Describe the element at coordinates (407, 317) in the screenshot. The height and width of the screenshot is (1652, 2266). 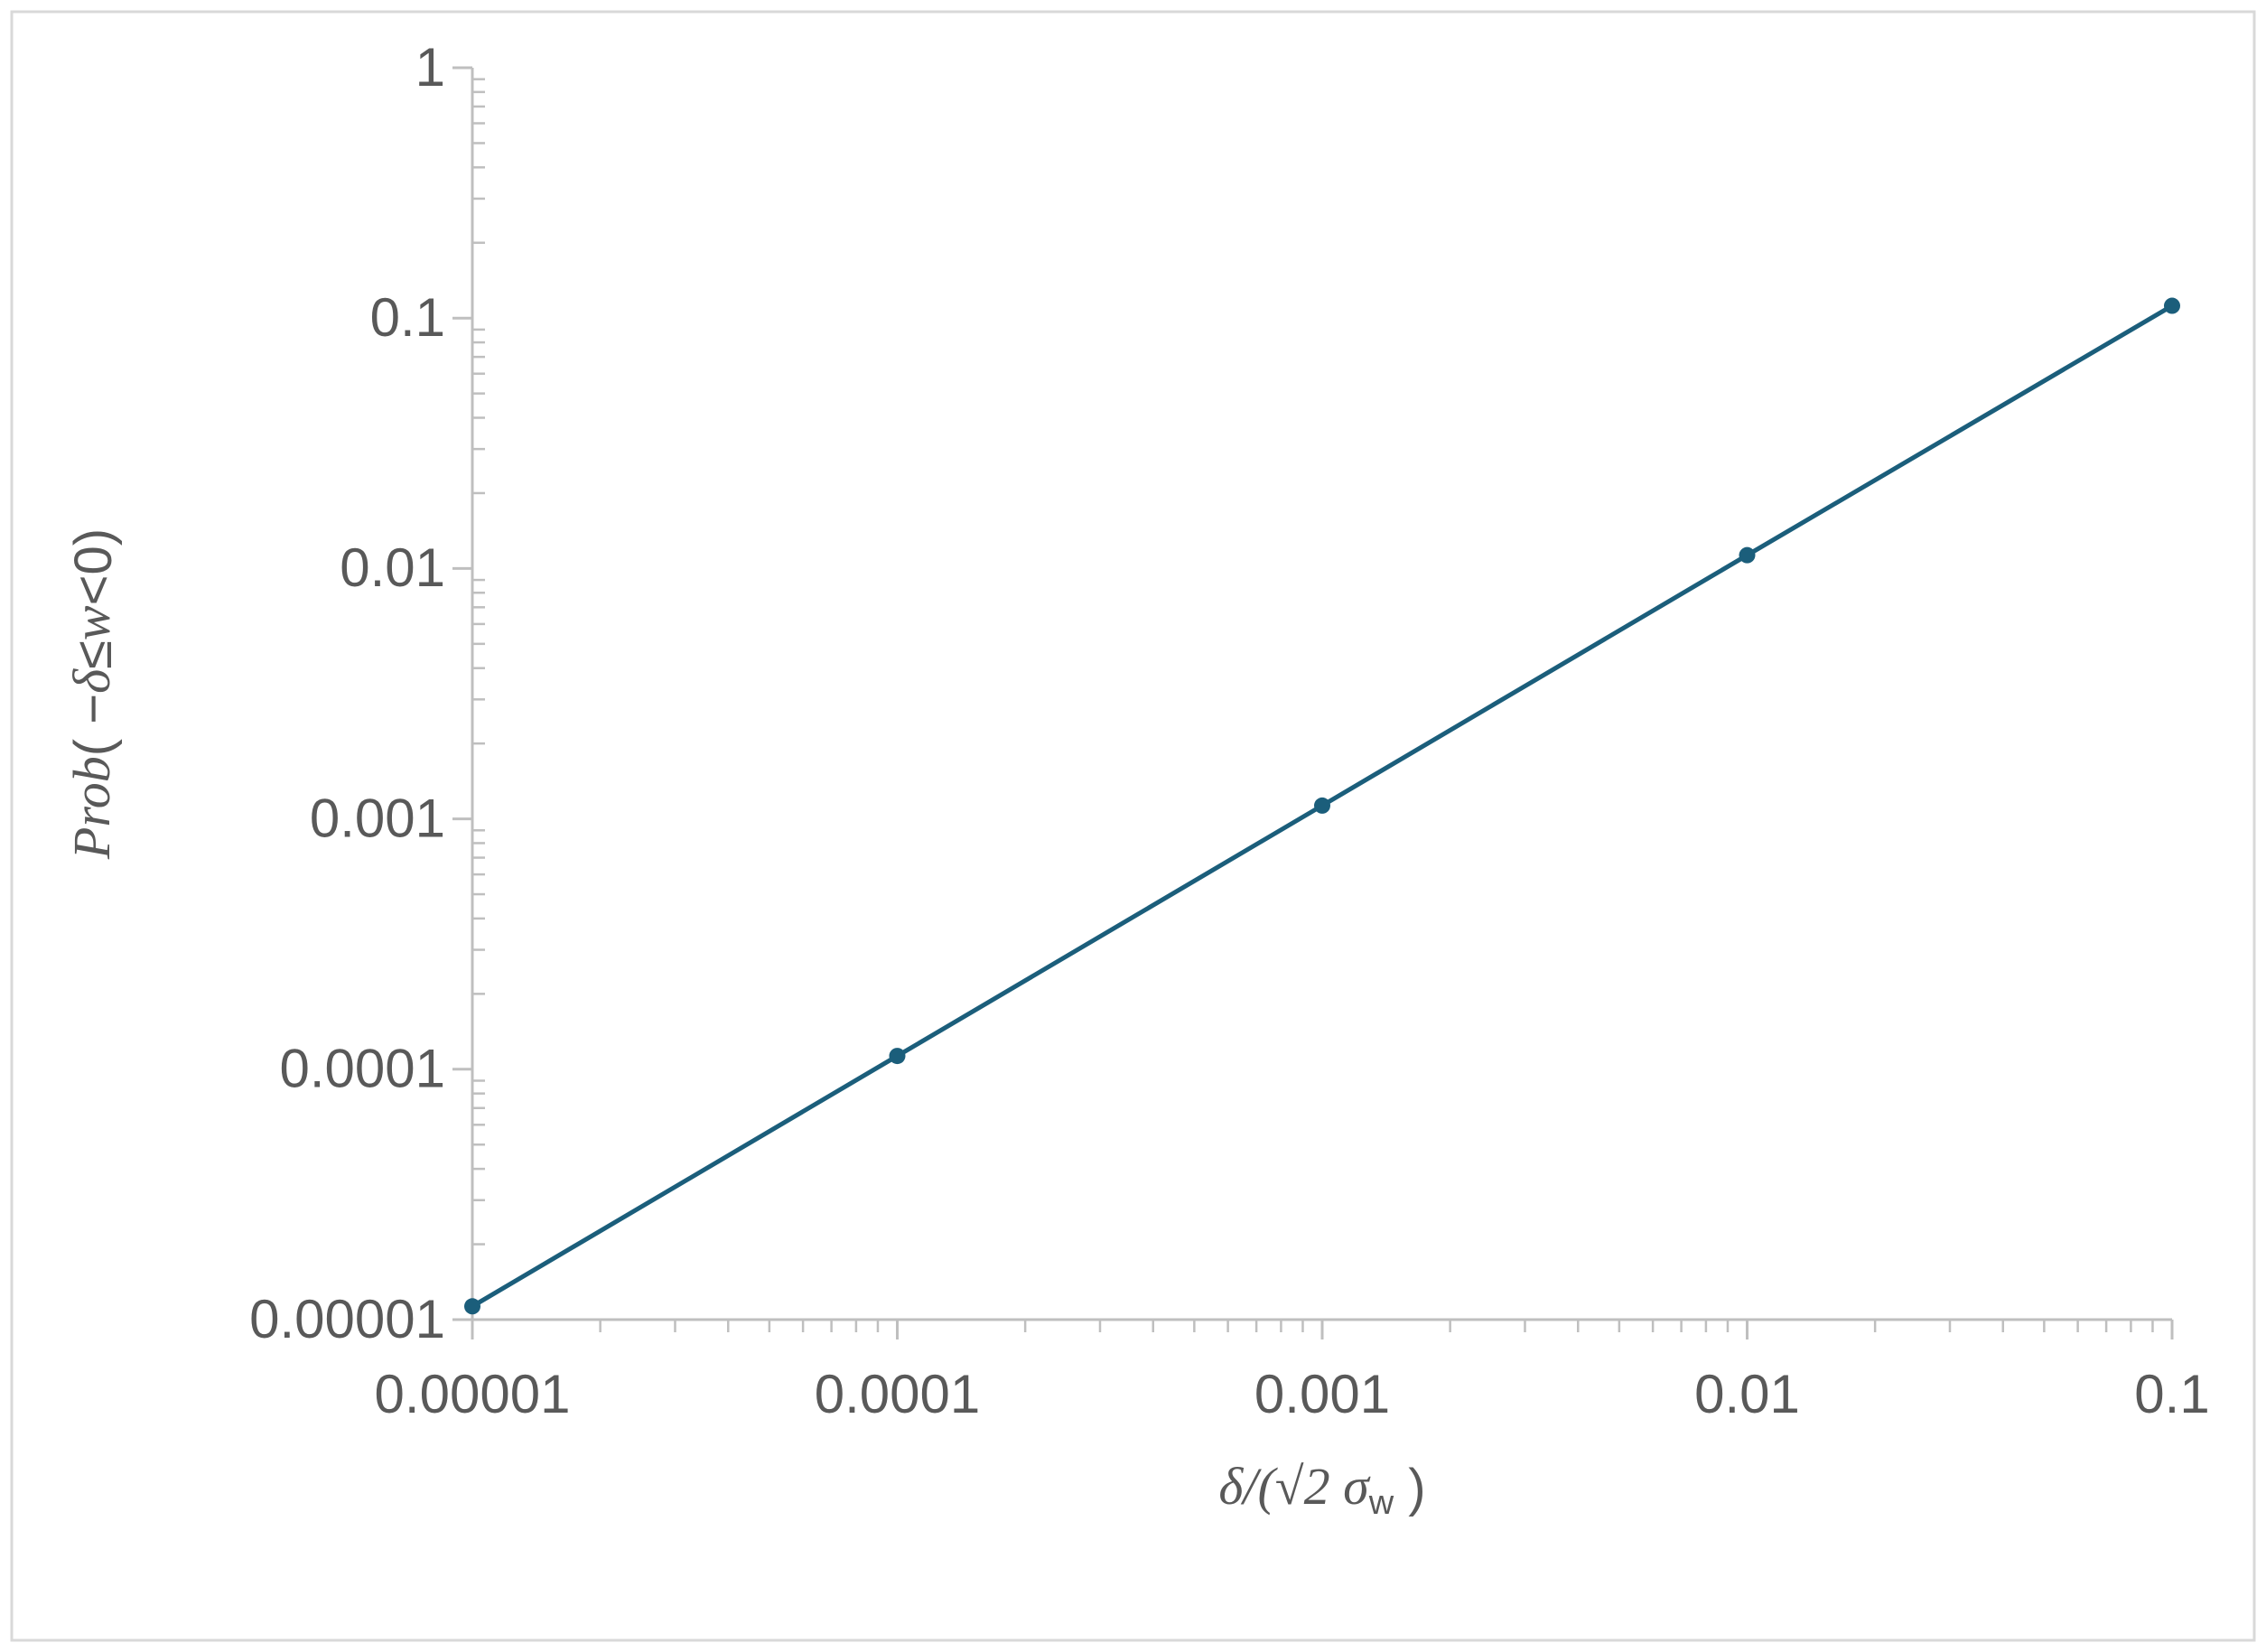
I see `y-tick-label: 0.1` at that location.